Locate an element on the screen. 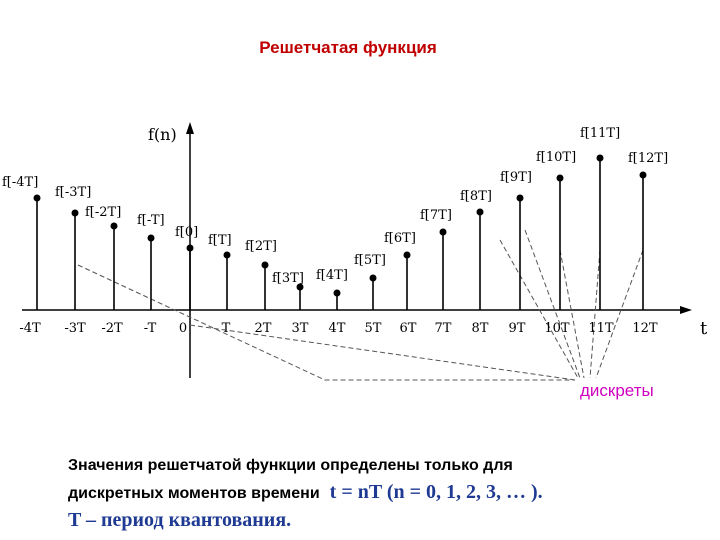 This screenshot has height=540, width=720. y-arrow is located at coordinates (190, 128).